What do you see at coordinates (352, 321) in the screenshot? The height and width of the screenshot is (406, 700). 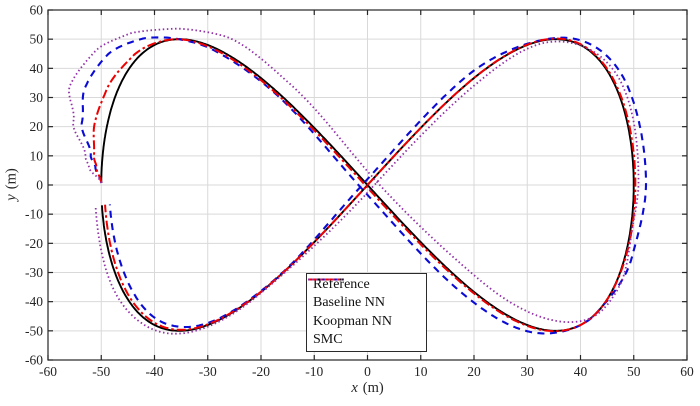 I see `legend-label: Koopman NN` at bounding box center [352, 321].